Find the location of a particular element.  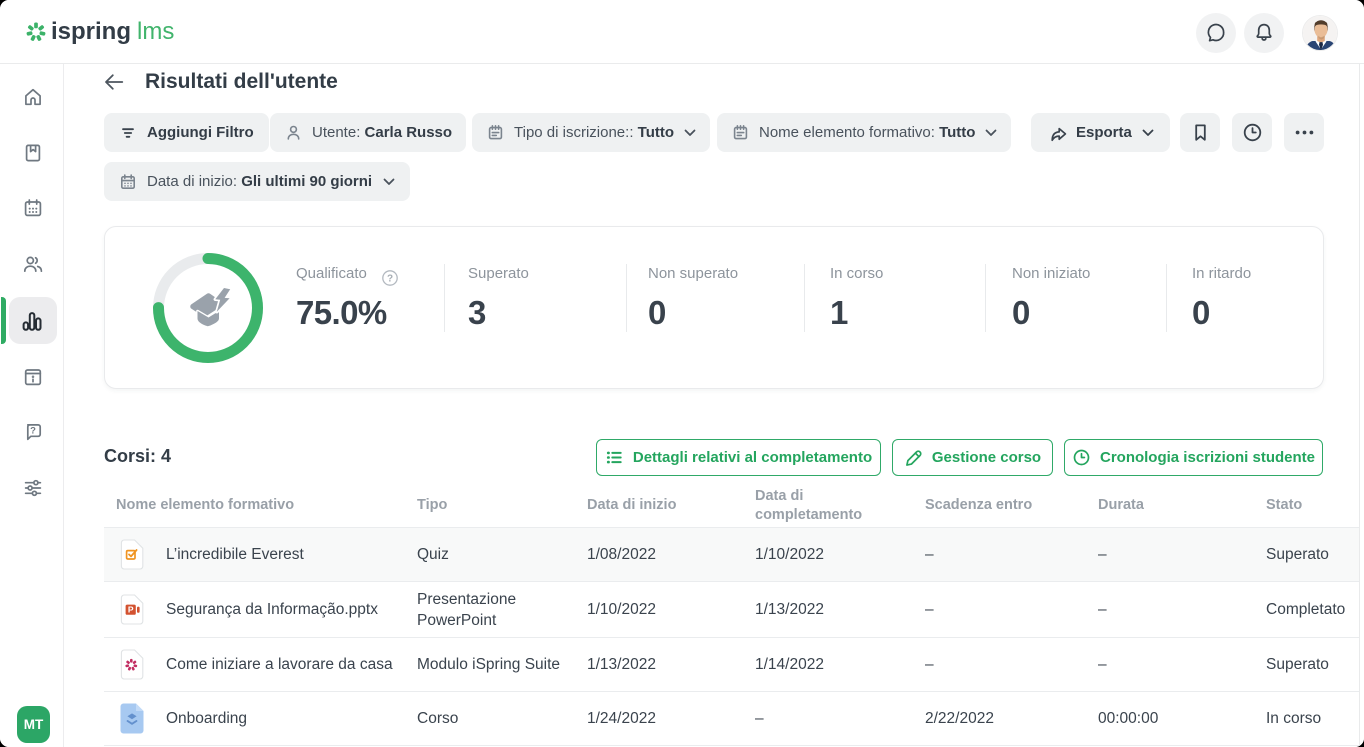

svg-text: P is located at coordinates (131, 610).